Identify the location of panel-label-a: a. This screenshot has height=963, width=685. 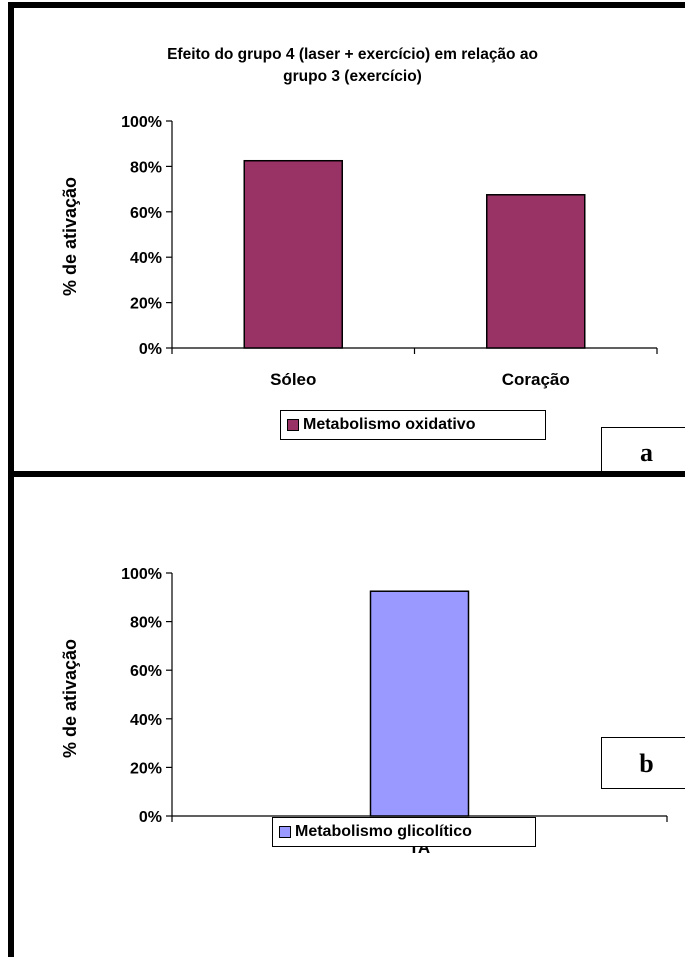
(643, 452).